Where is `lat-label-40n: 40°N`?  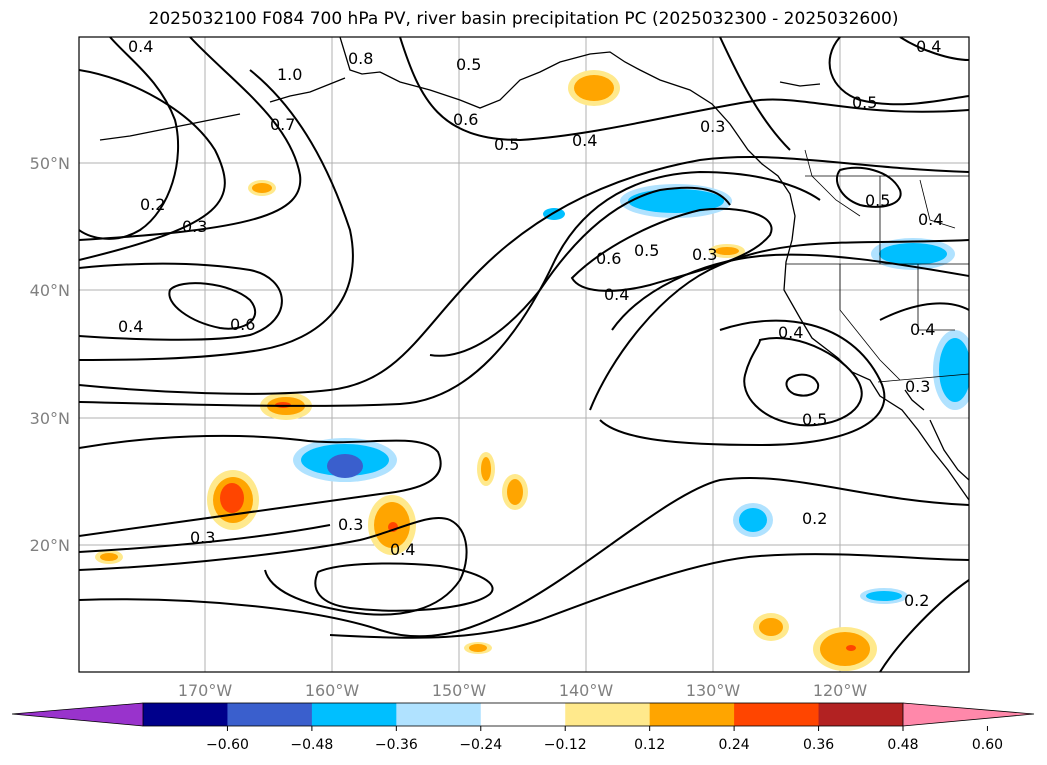
lat-label-40n: 40°N is located at coordinates (50, 290).